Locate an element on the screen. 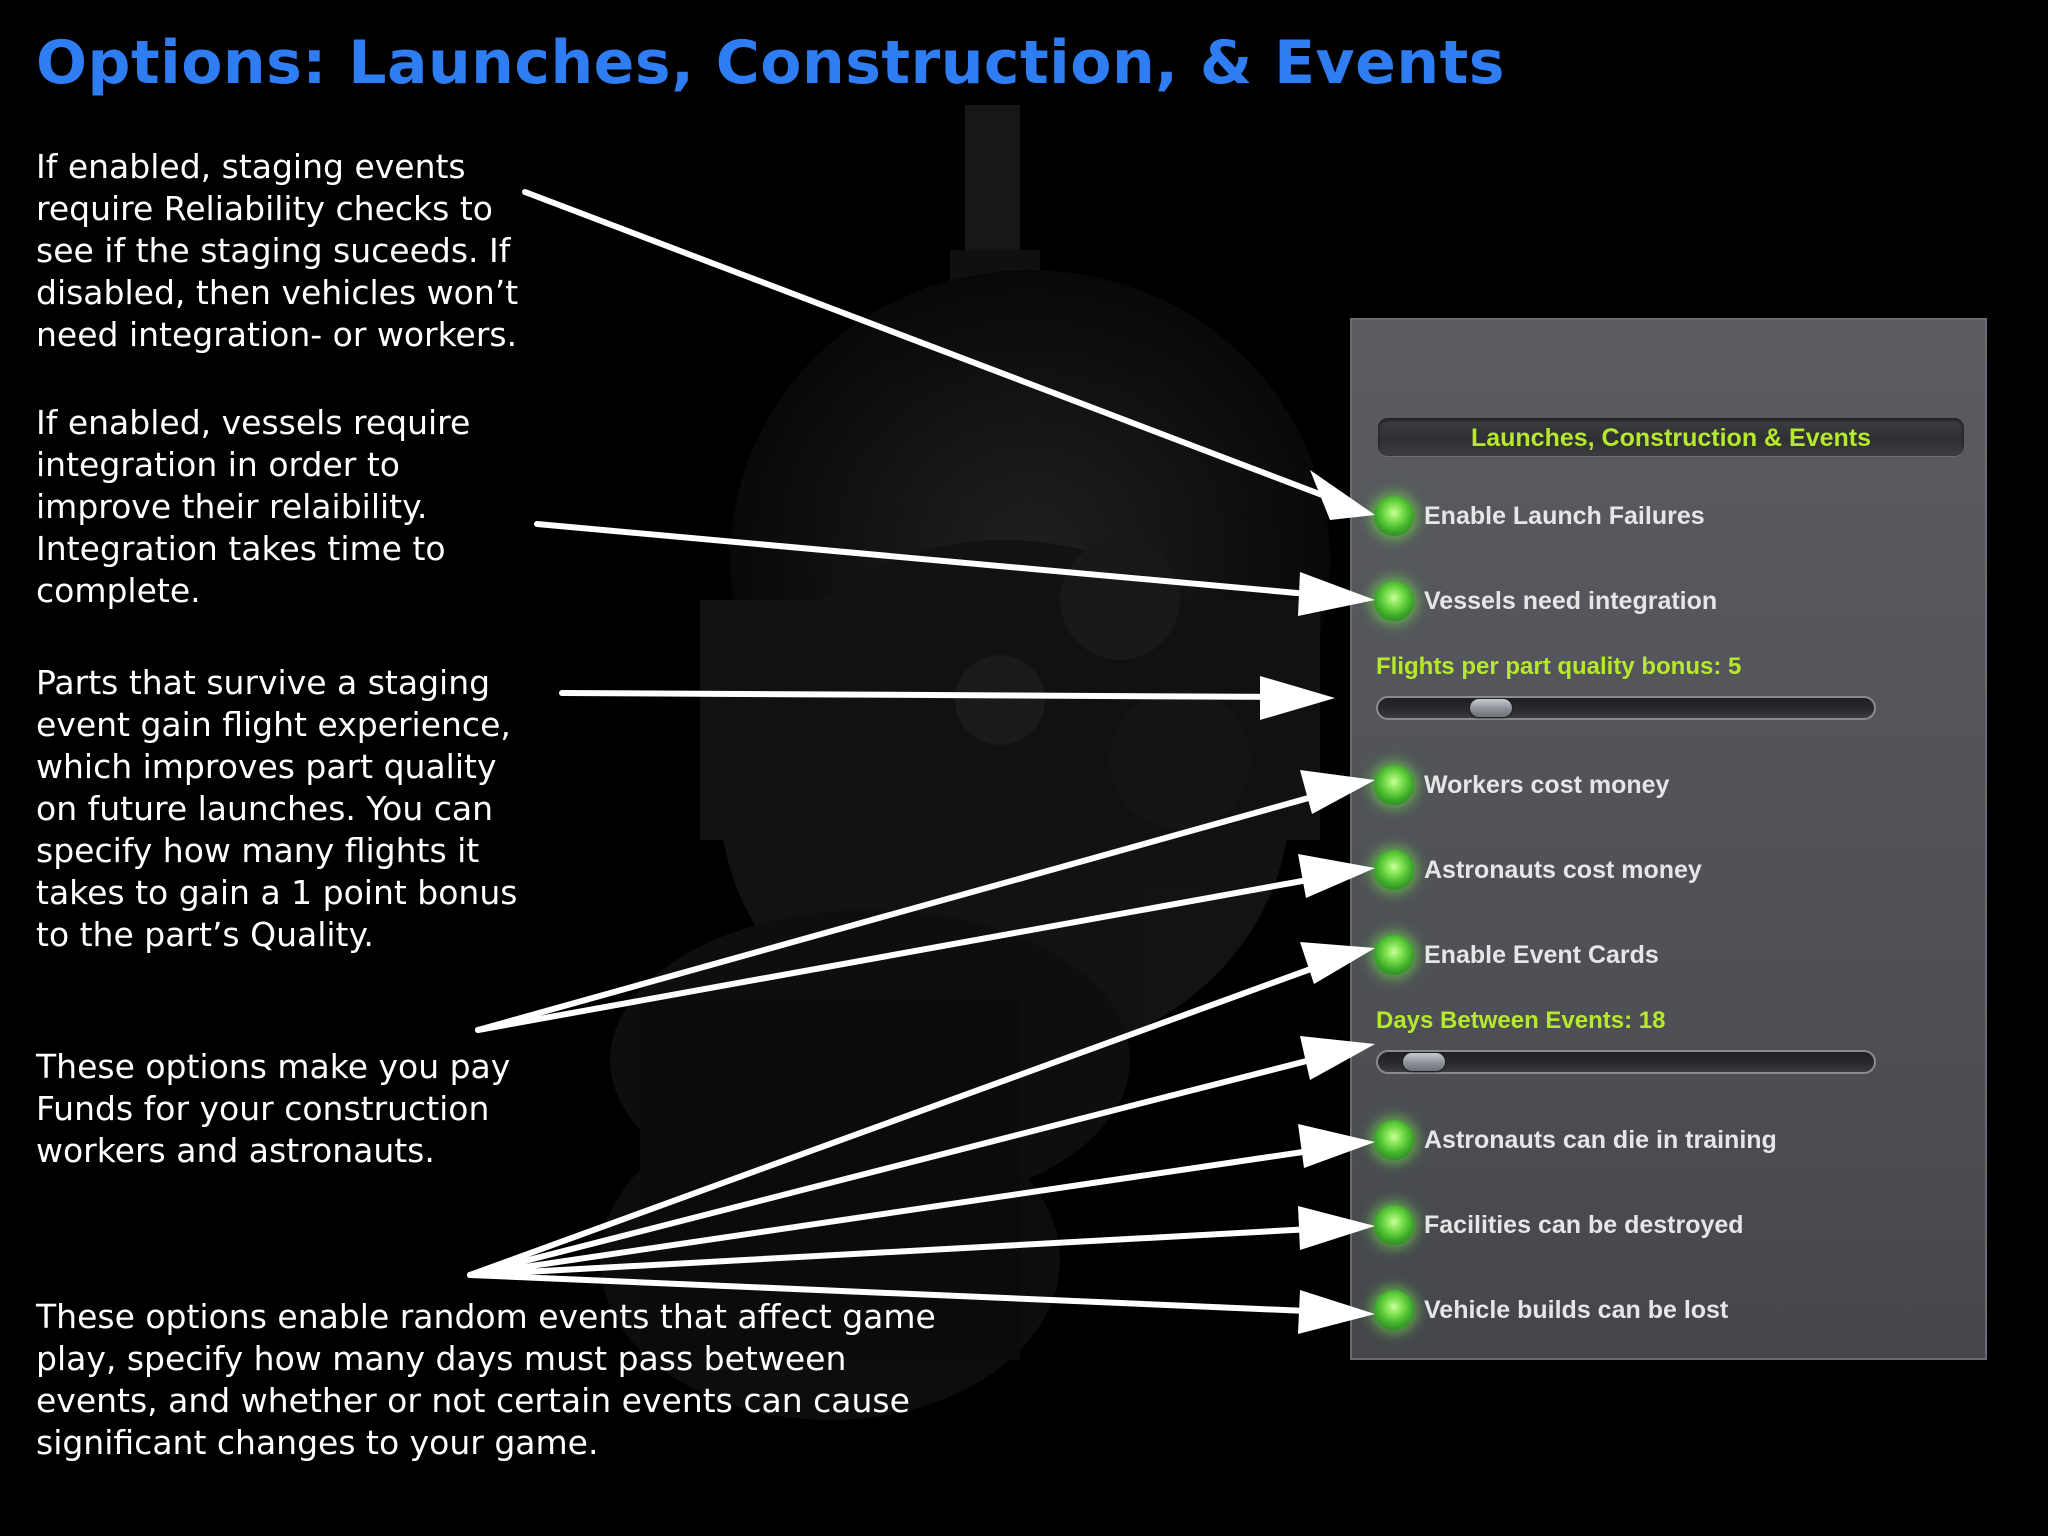 The height and width of the screenshot is (1536, 2048). toggle-astronauts-cost-money: Astronauts cost money is located at coordinates (1674, 872).